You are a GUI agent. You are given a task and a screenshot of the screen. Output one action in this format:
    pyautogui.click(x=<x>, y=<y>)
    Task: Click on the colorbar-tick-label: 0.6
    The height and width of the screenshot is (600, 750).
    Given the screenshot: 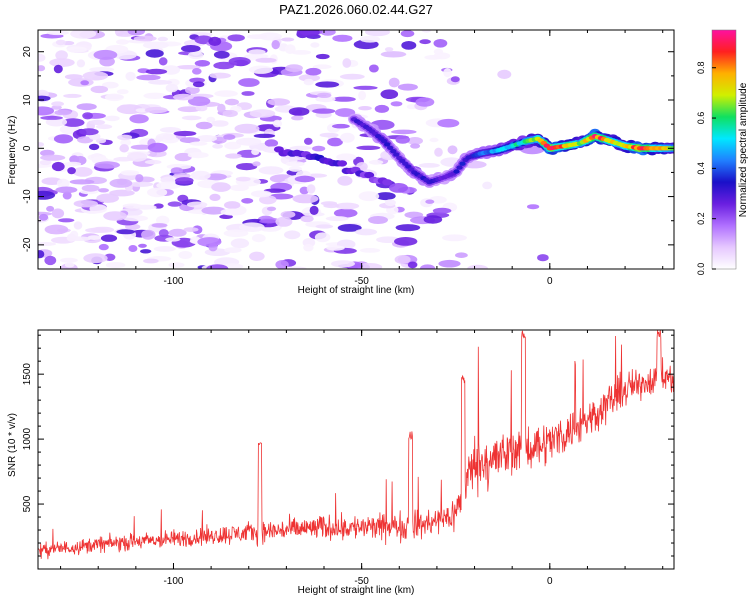 What is the action you would take?
    pyautogui.click(x=701, y=118)
    